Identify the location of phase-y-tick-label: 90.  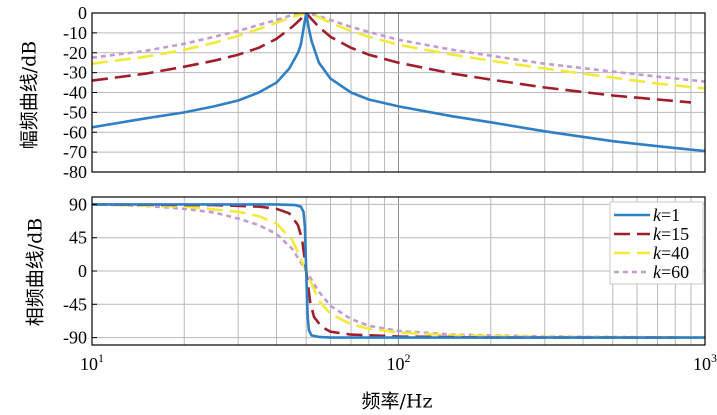
(78, 204).